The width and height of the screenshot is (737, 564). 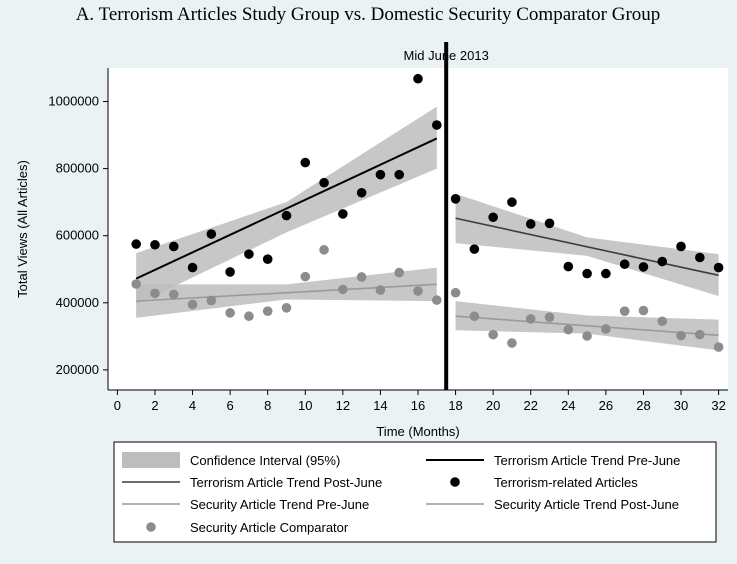 I want to click on x-axis-ticks: 0 2 4 6 8 10 12 14 16 18 20 22 24 26 28 30 32, so click(x=420, y=401).